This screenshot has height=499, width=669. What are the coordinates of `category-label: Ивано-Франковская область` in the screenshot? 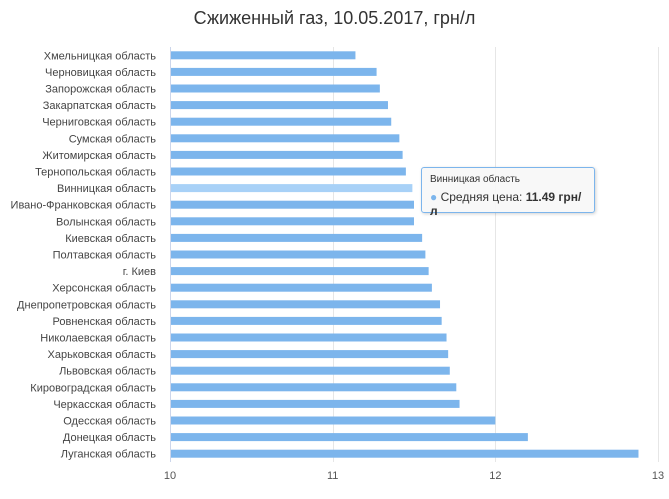 It's located at (84, 206).